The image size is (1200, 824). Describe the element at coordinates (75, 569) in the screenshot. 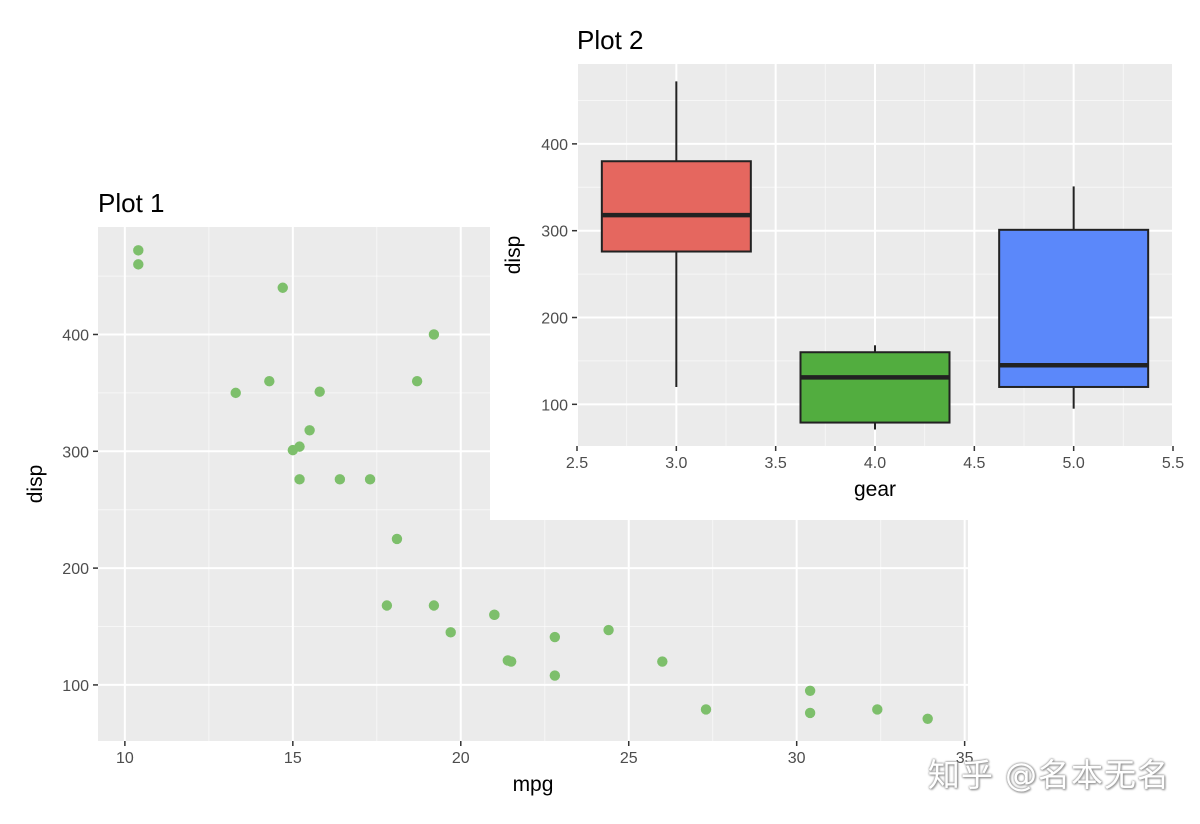

I see `plot1-y-tick-label: 200` at that location.